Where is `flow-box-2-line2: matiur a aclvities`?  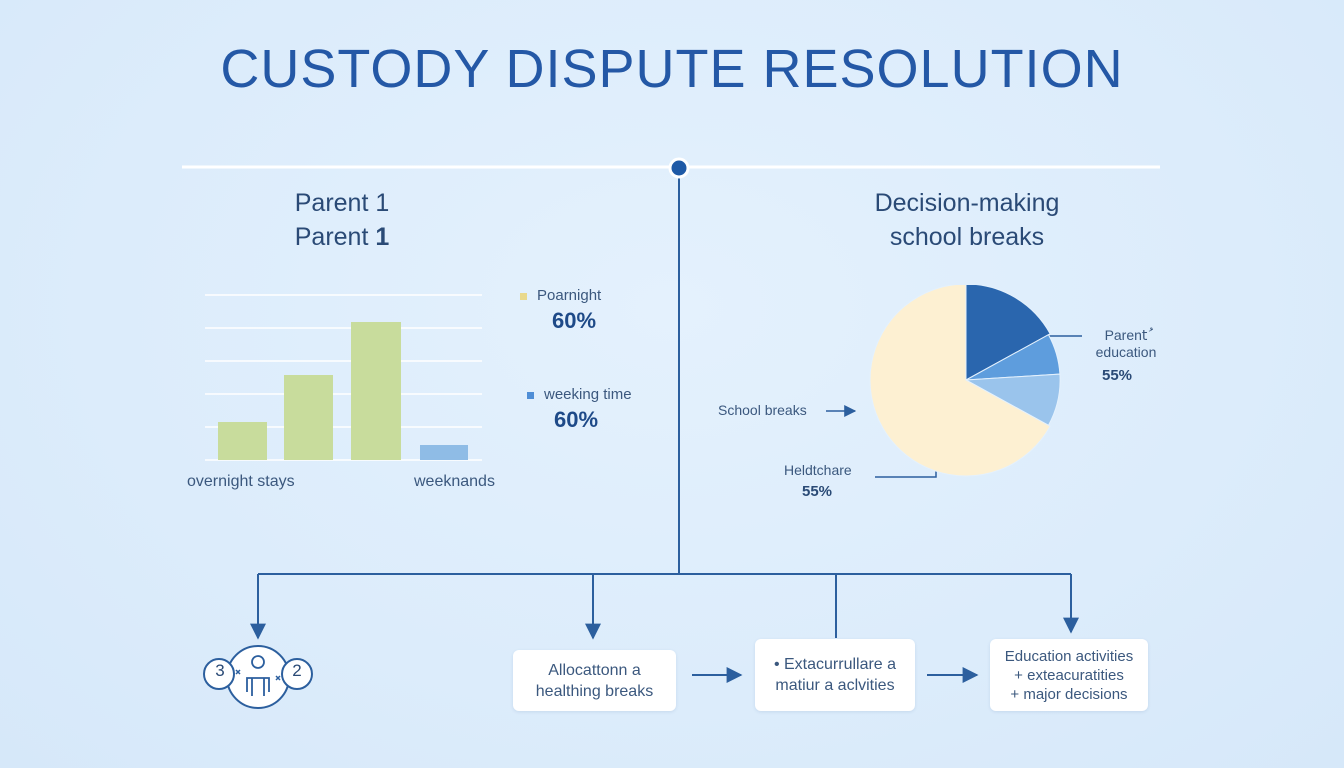 flow-box-2-line2: matiur a aclvities is located at coordinates (835, 685).